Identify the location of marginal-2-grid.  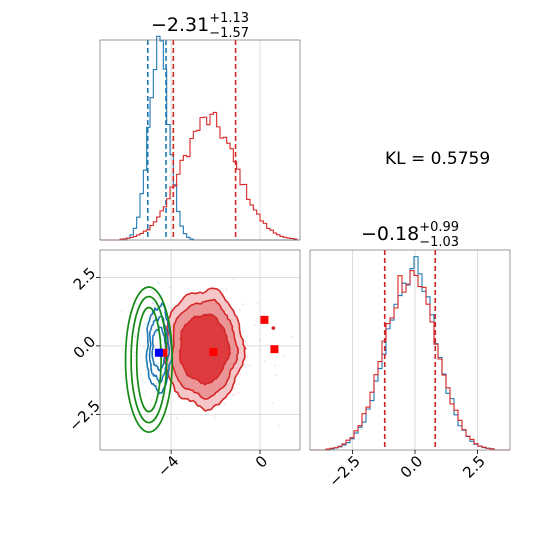
(415, 350).